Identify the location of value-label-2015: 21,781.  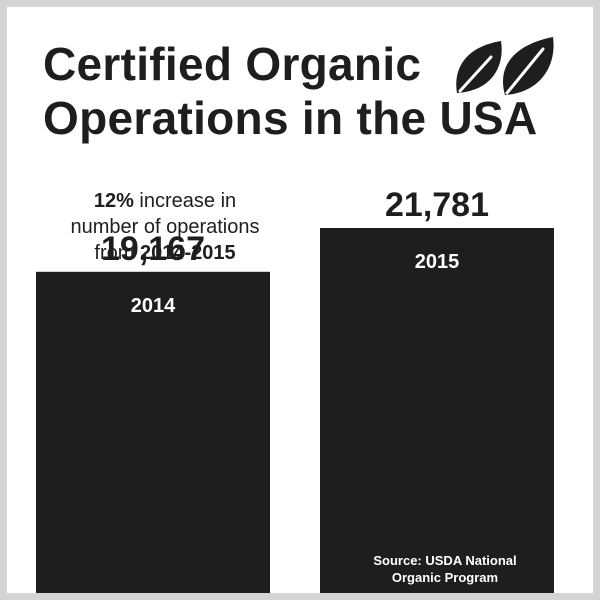
(437, 205).